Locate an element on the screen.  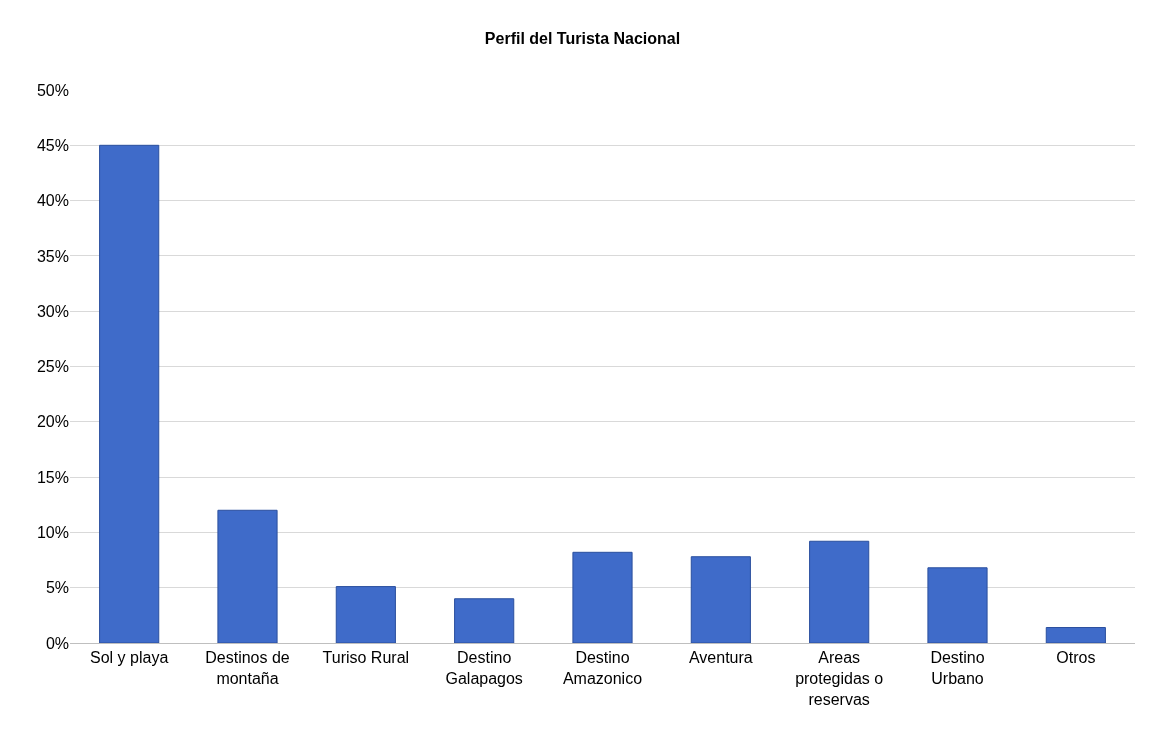
x-tick-label: Destino Galapagos is located at coordinates (484, 668).